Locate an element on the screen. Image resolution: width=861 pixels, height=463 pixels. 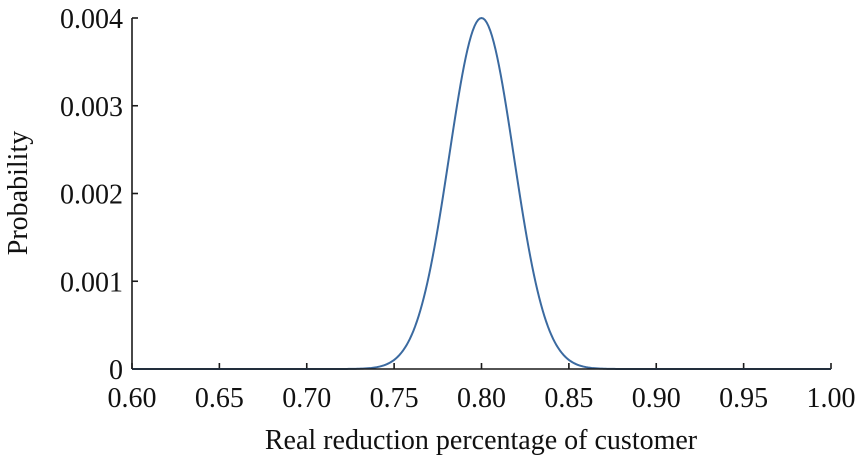
y-axis-ticks: 0 0.001 0.002 0.003 0.004 is located at coordinates (99, 195).